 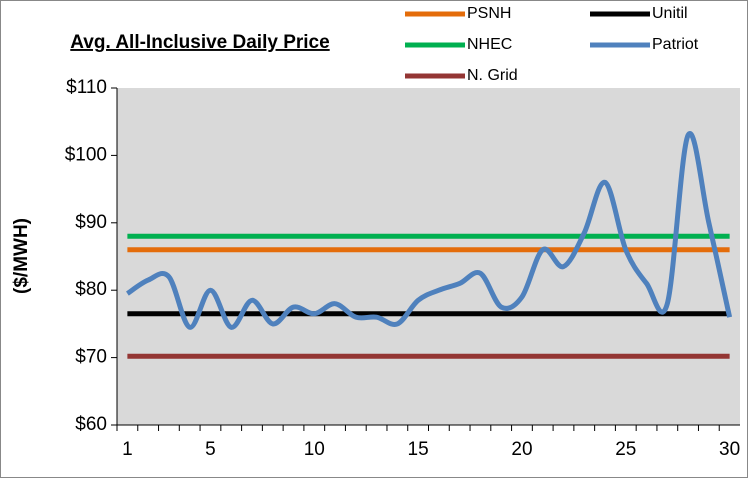 I want to click on legend-label: N. Grid, so click(x=492, y=75).